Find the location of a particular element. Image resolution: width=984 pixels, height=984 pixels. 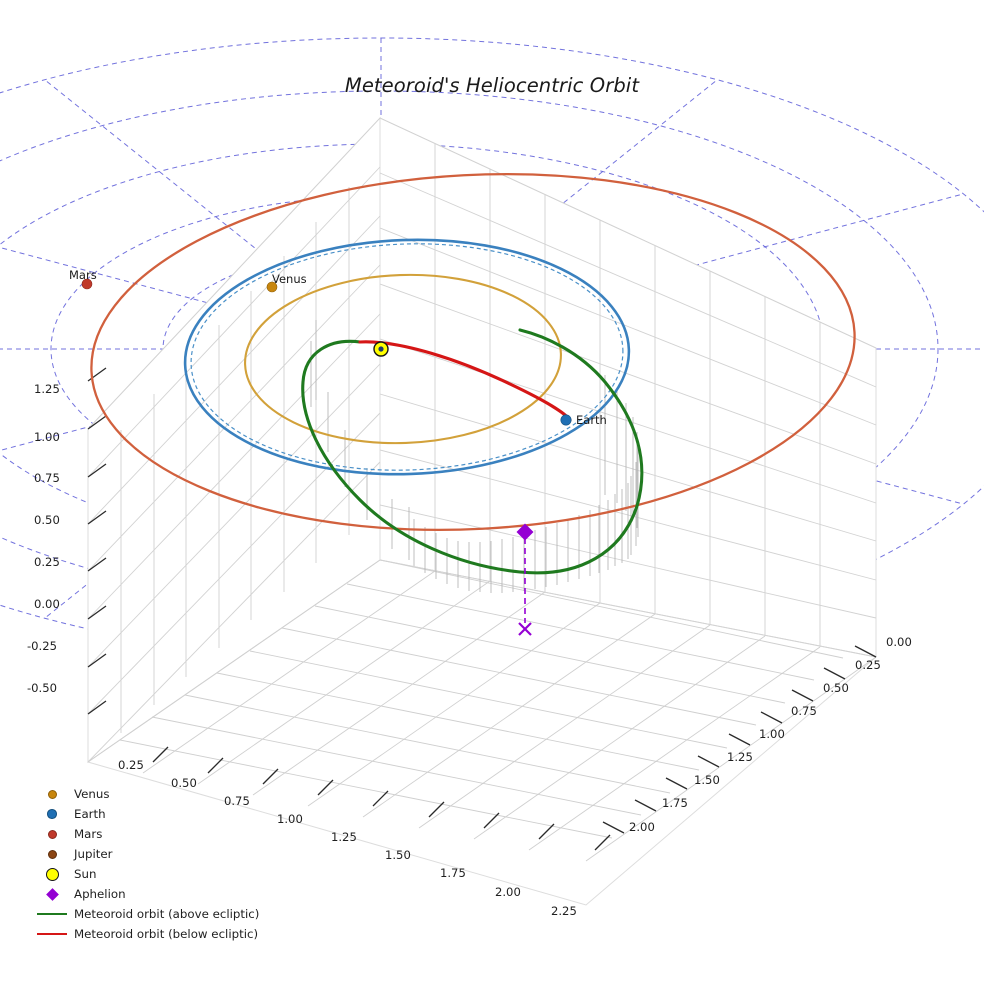

orbit-venus is located at coordinates (403, 359).